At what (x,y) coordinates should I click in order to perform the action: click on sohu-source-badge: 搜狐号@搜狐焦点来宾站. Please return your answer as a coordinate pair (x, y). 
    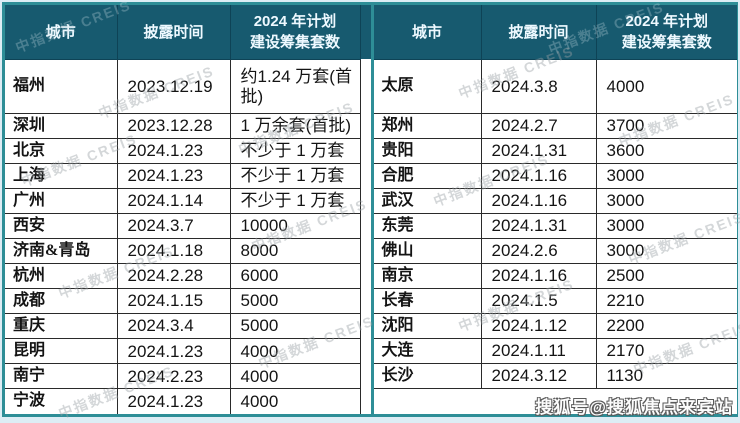
    Looking at the image, I should click on (634, 407).